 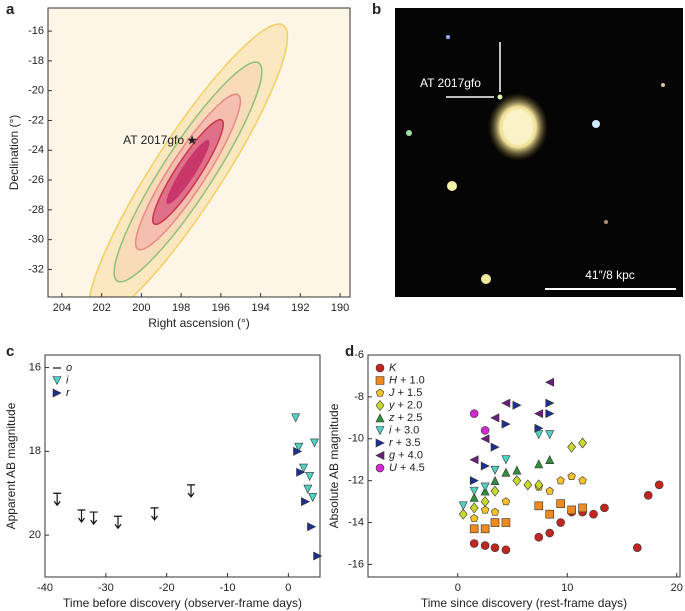 What do you see at coordinates (567, 588) in the screenshot?
I see `x-tick-label: 10` at bounding box center [567, 588].